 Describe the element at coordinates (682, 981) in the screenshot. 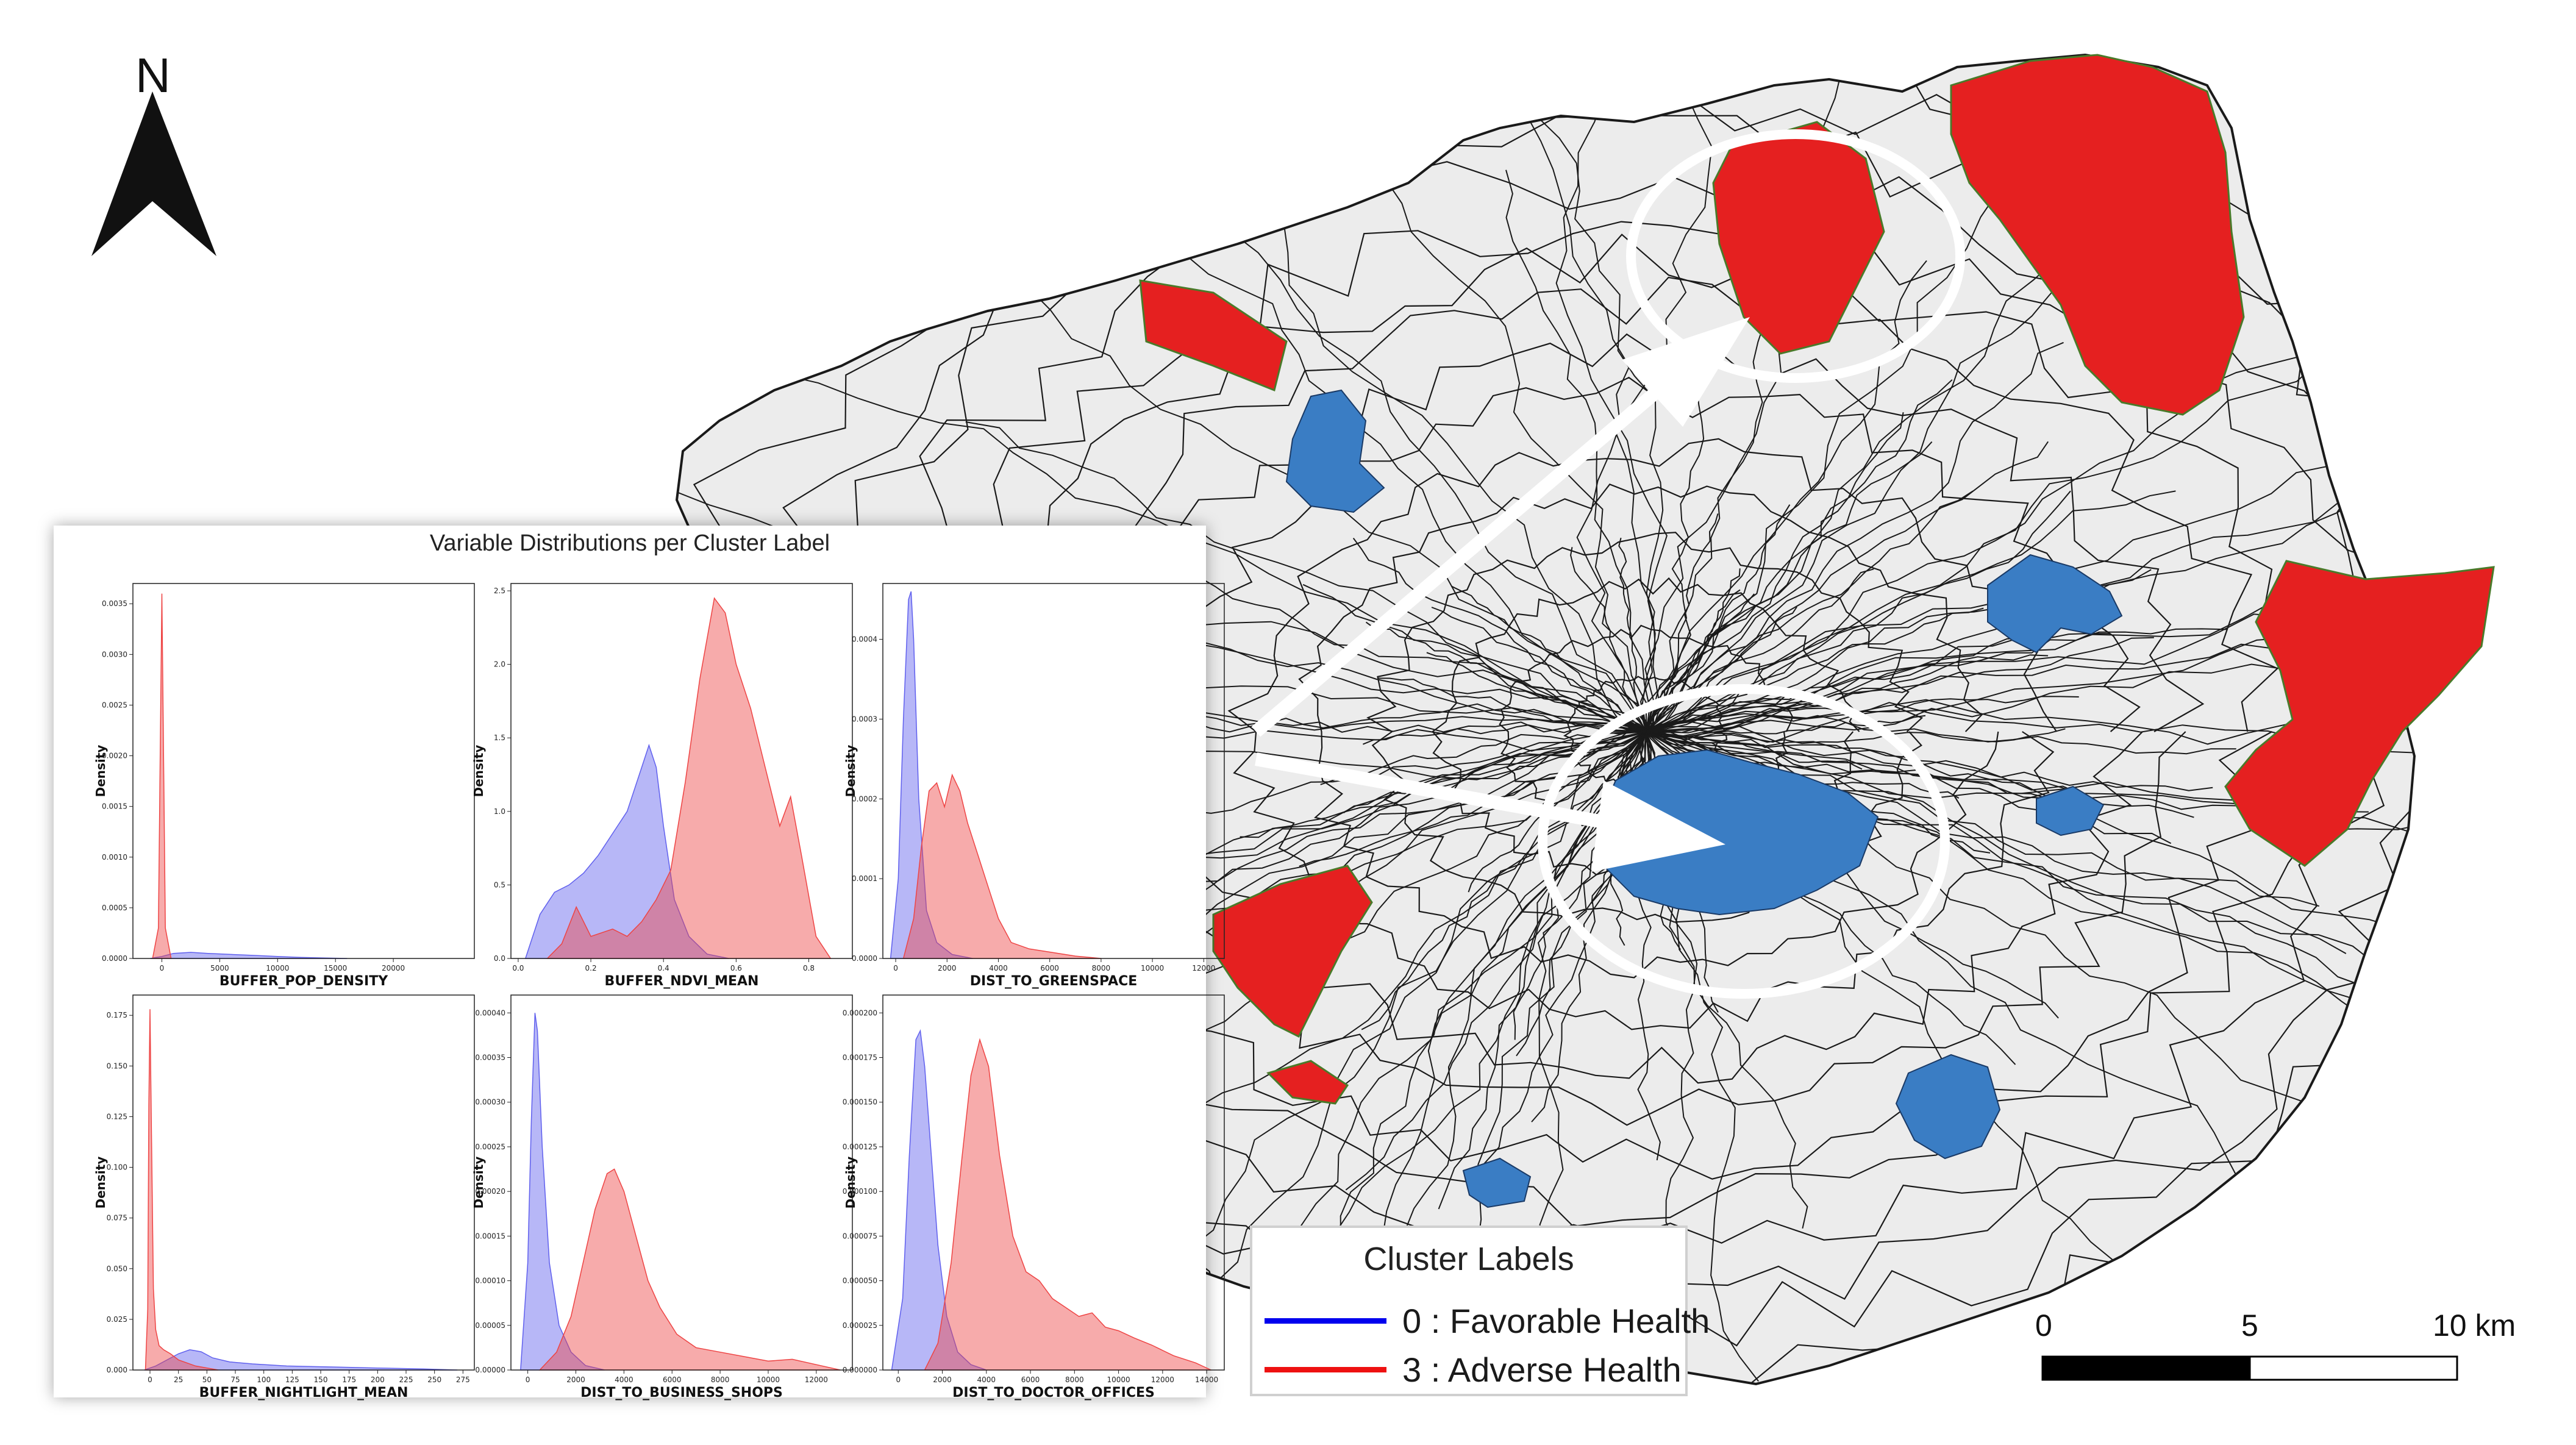

I see `x-axis-label: BUFFER_NDVI_MEAN` at that location.